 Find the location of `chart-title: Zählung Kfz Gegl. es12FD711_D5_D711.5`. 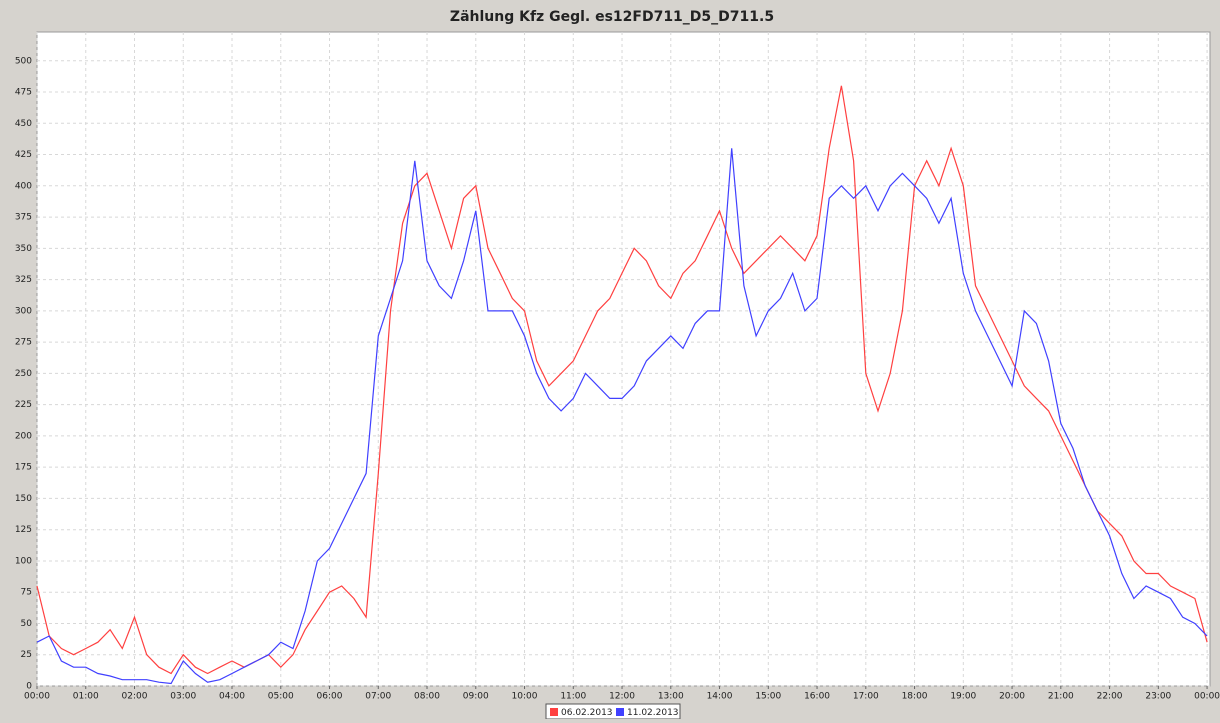

chart-title: Zählung Kfz Gegl. es12FD711_D5_D711.5 is located at coordinates (612, 17).